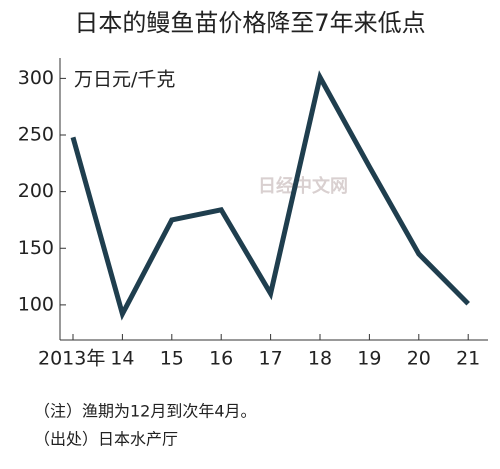 This screenshot has width=500, height=469. I want to click on note: （出处）日本水产厅, so click(106, 439).